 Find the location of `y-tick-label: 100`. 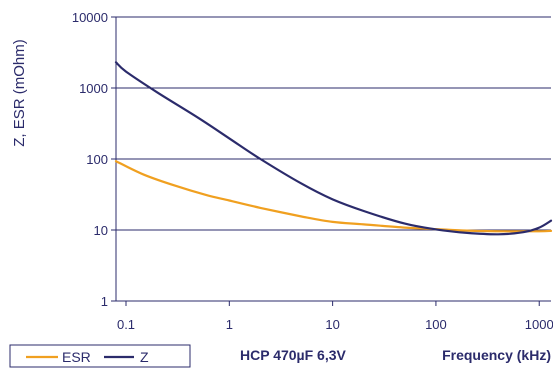

y-tick-label: 100 is located at coordinates (97, 159).